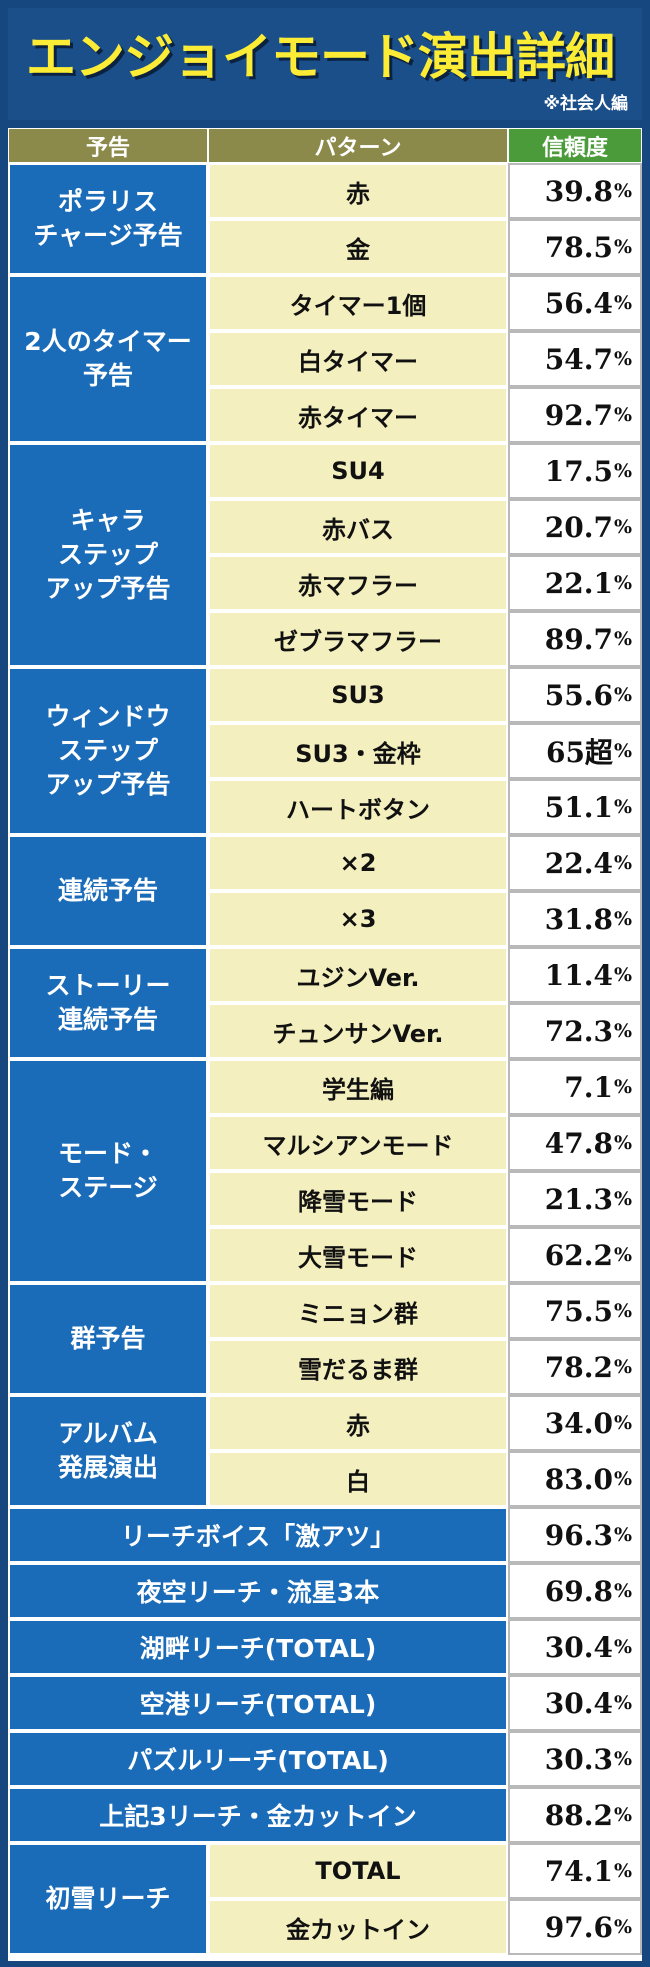 The width and height of the screenshot is (650, 1967). I want to click on pattern-name: ×2, so click(358, 863).